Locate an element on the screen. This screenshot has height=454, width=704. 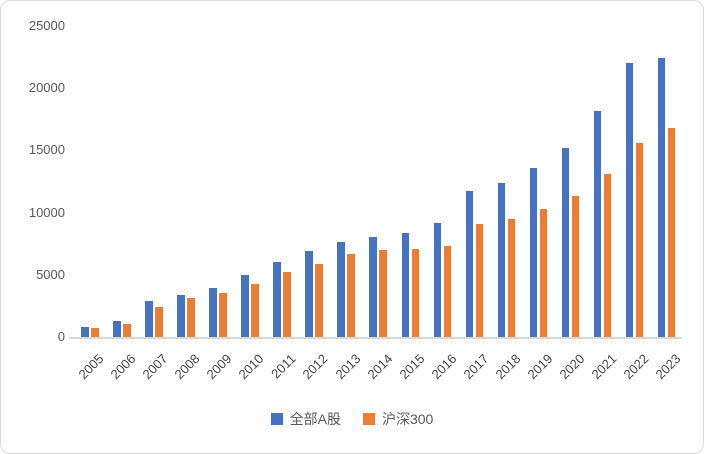
y-tick-label: 0 is located at coordinates (61, 336).